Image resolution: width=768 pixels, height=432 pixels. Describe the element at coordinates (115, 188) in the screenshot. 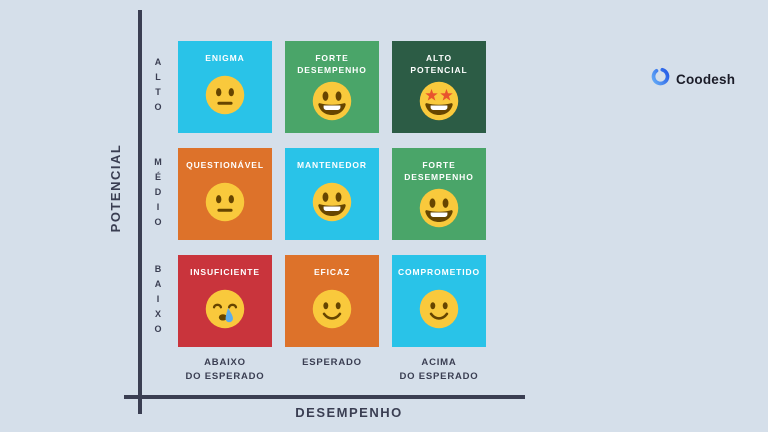

I see `y-axis-title: POTENCIAL` at that location.